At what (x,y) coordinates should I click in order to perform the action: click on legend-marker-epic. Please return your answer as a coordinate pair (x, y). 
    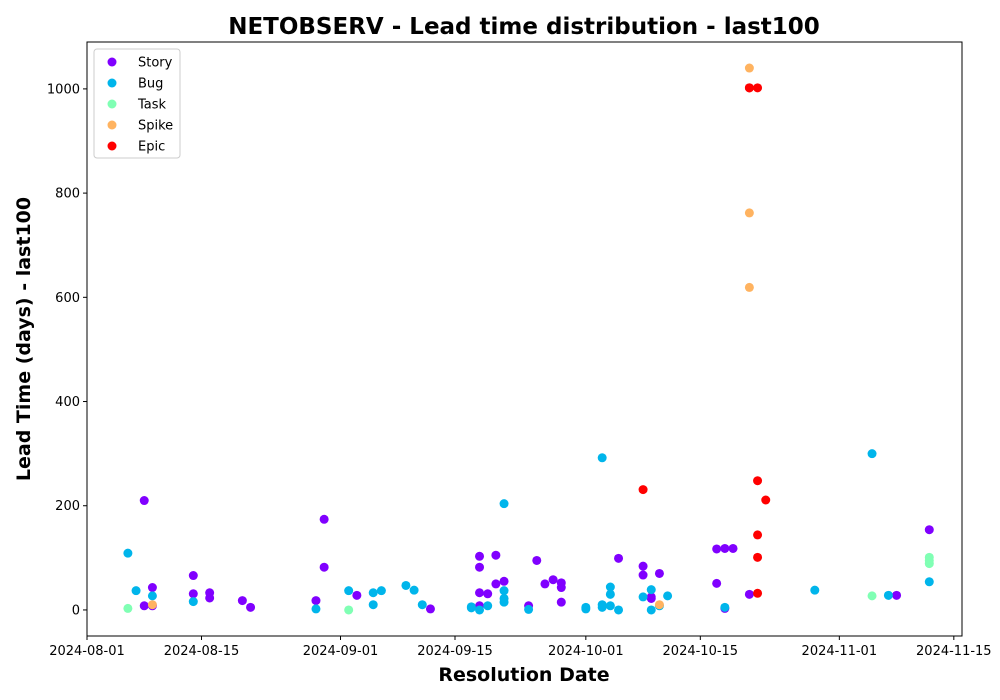
    Looking at the image, I should click on (112, 146).